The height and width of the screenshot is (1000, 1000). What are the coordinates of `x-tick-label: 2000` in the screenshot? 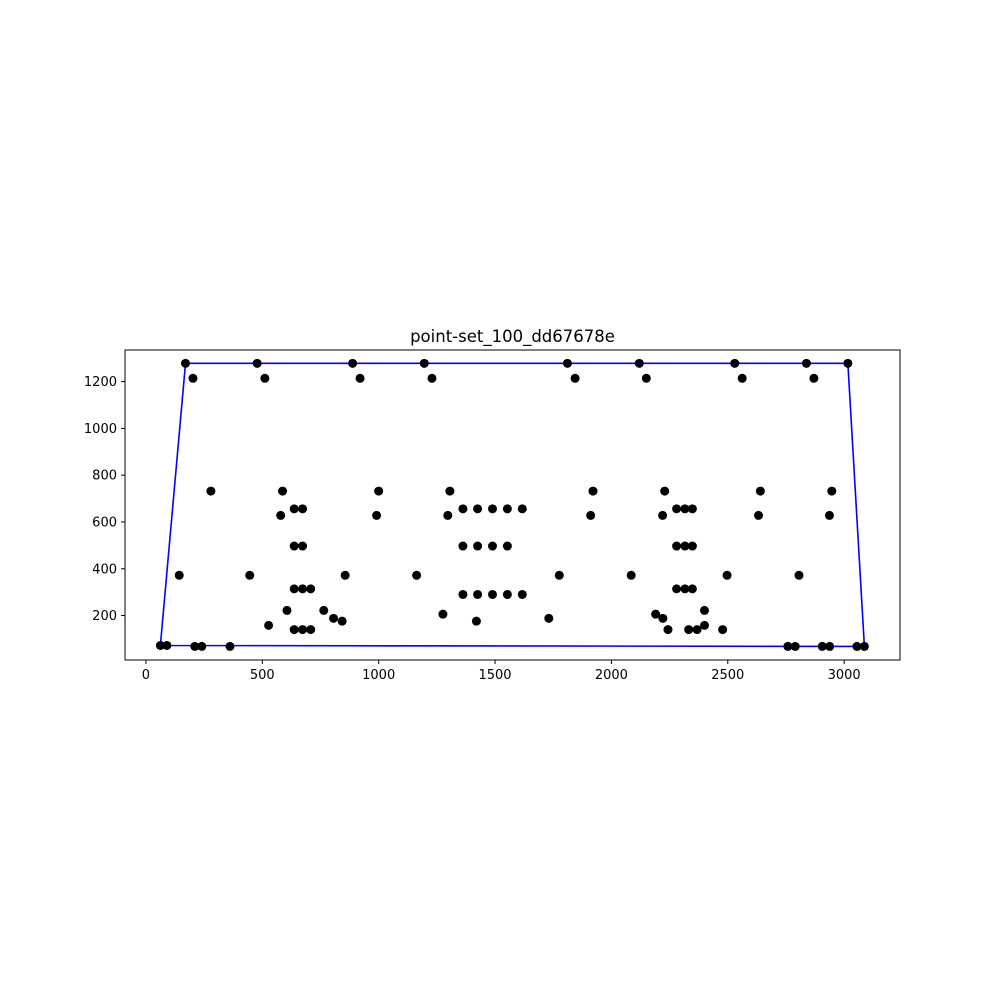 It's located at (611, 675).